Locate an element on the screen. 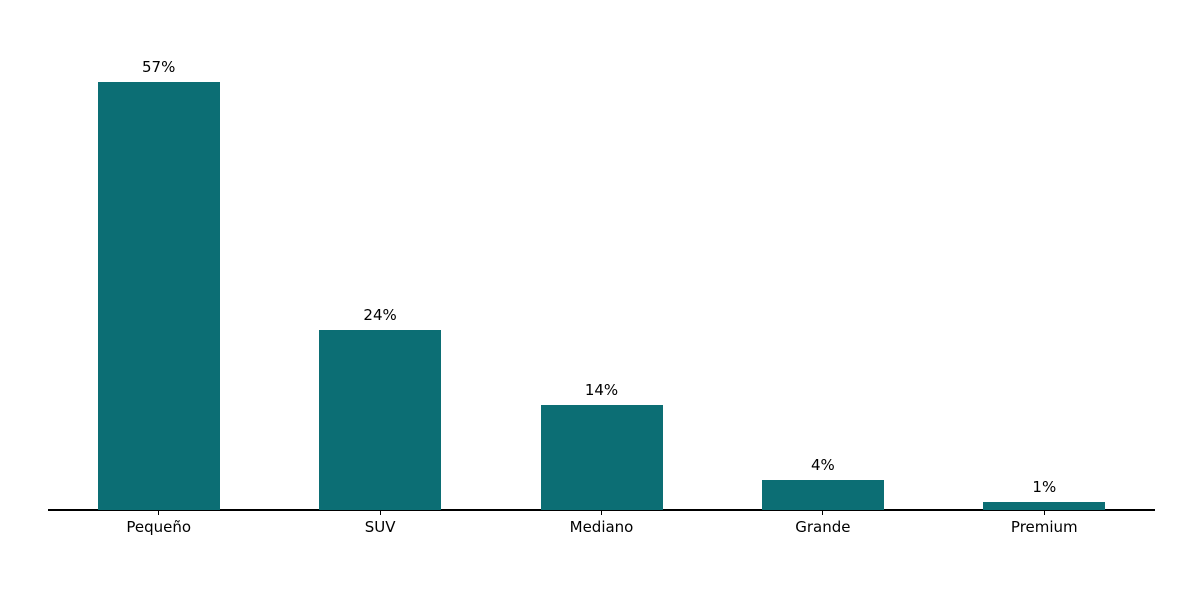 The width and height of the screenshot is (1200, 600). bar-value-label: 4% is located at coordinates (822, 464).